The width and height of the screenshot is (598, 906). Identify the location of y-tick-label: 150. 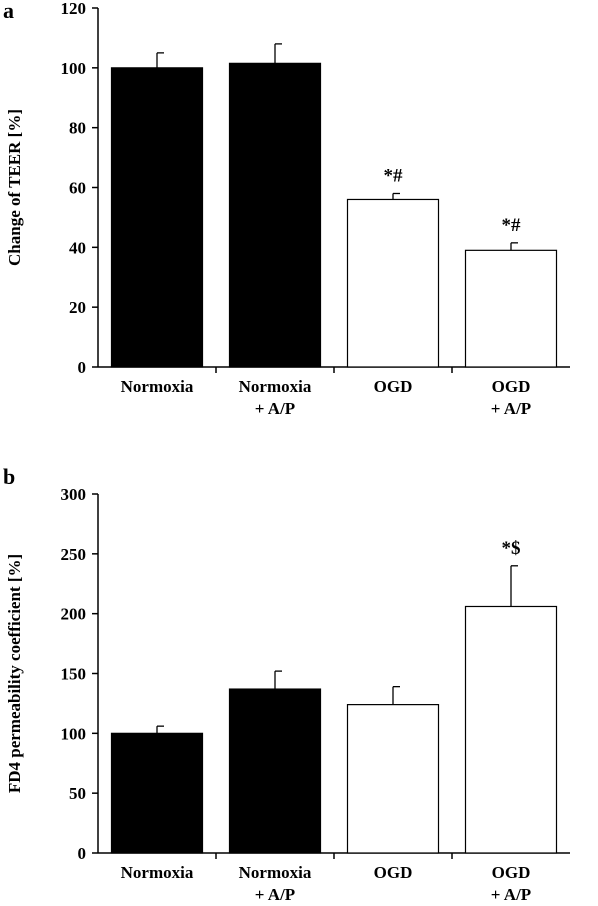
(74, 674).